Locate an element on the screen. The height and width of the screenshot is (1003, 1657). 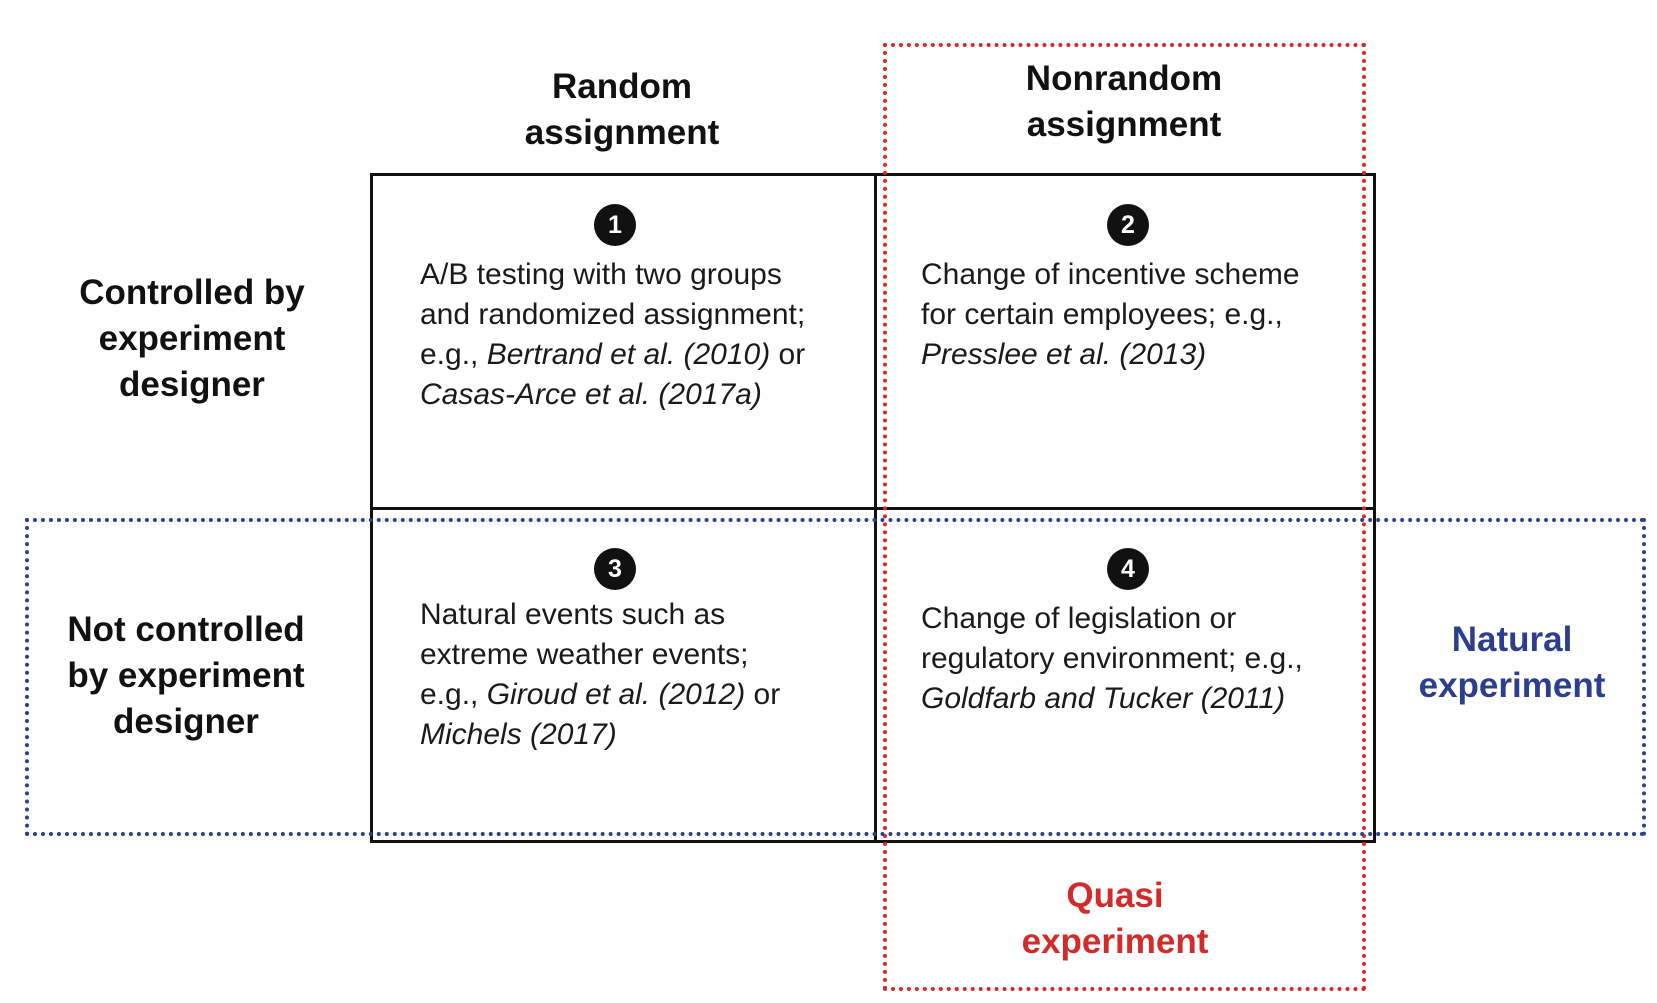
cell-number-badge: 3 is located at coordinates (615, 569).